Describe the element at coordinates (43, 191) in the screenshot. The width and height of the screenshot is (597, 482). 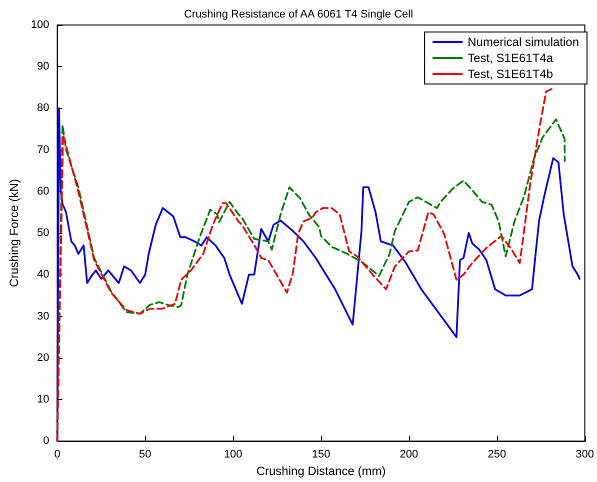
I see `y-tick-label: 60` at that location.